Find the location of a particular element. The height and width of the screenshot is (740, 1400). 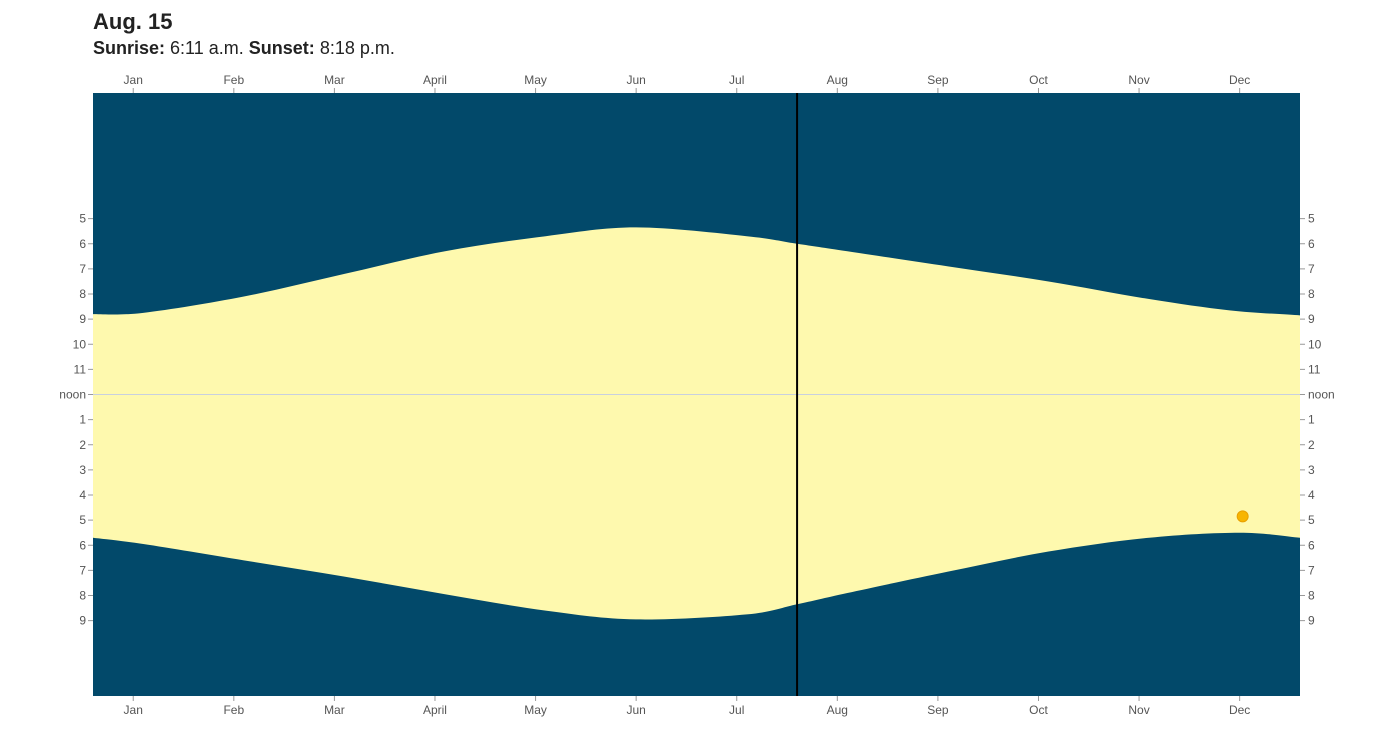

month-label-bottom: Sep is located at coordinates (938, 710).